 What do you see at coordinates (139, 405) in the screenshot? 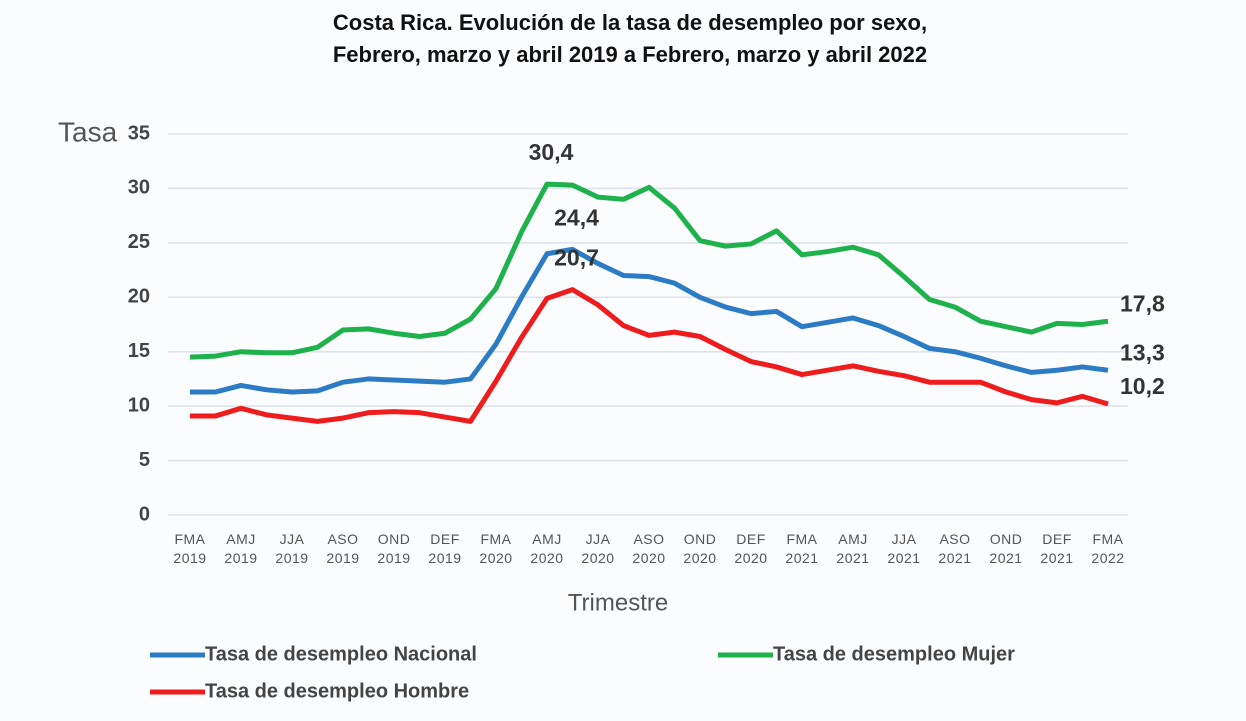
I see `y-tick-label: 10` at bounding box center [139, 405].